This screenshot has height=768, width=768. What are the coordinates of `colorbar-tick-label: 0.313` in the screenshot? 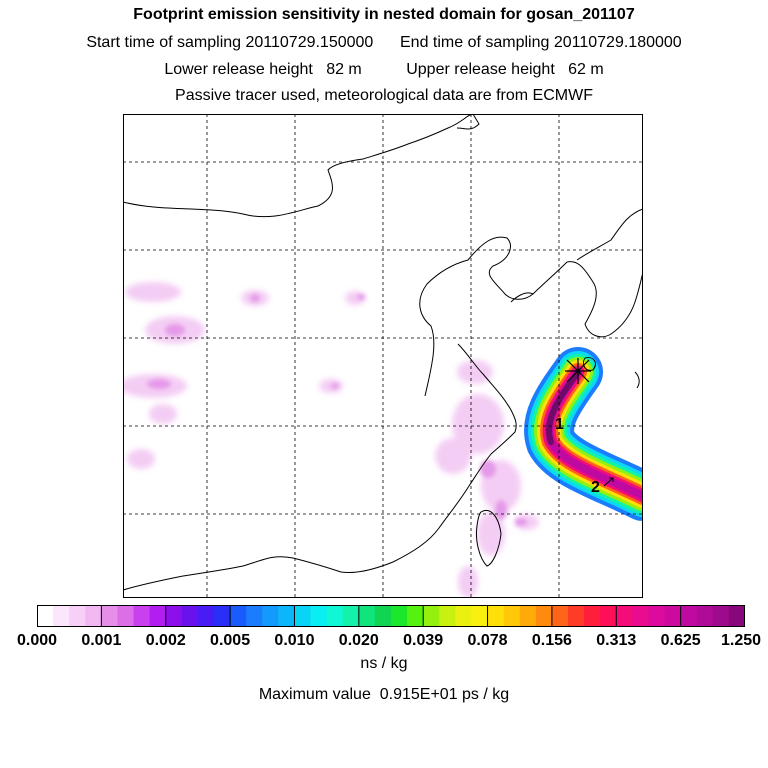 It's located at (616, 640).